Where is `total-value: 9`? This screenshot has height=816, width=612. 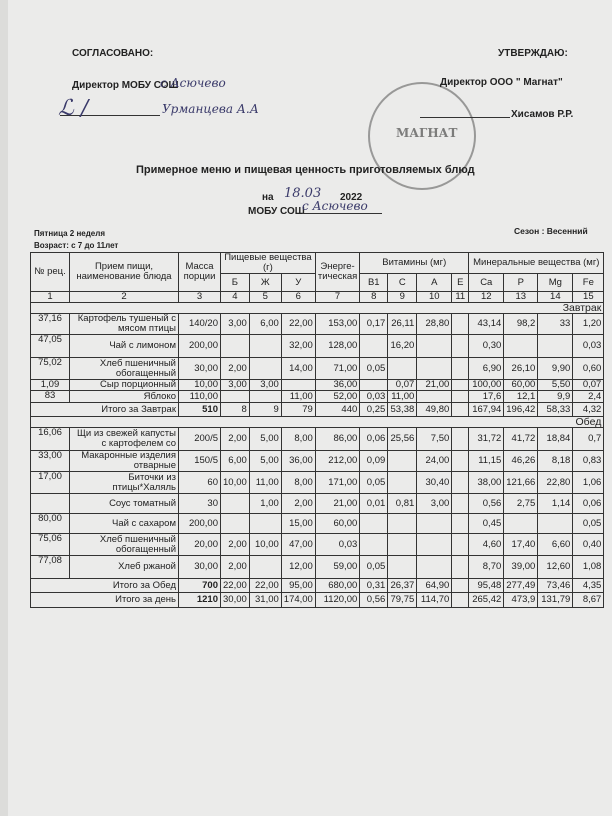 total-value: 9 is located at coordinates (265, 409).